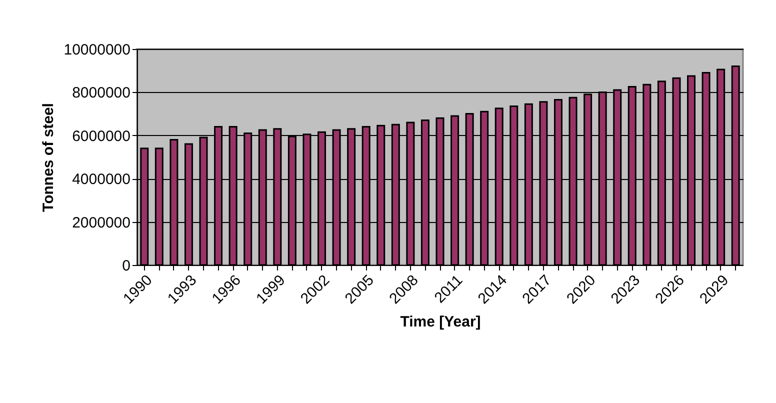 Image resolution: width=776 pixels, height=403 pixels. What do you see at coordinates (101, 223) in the screenshot?
I see `y-tick-label: 2000000` at bounding box center [101, 223].